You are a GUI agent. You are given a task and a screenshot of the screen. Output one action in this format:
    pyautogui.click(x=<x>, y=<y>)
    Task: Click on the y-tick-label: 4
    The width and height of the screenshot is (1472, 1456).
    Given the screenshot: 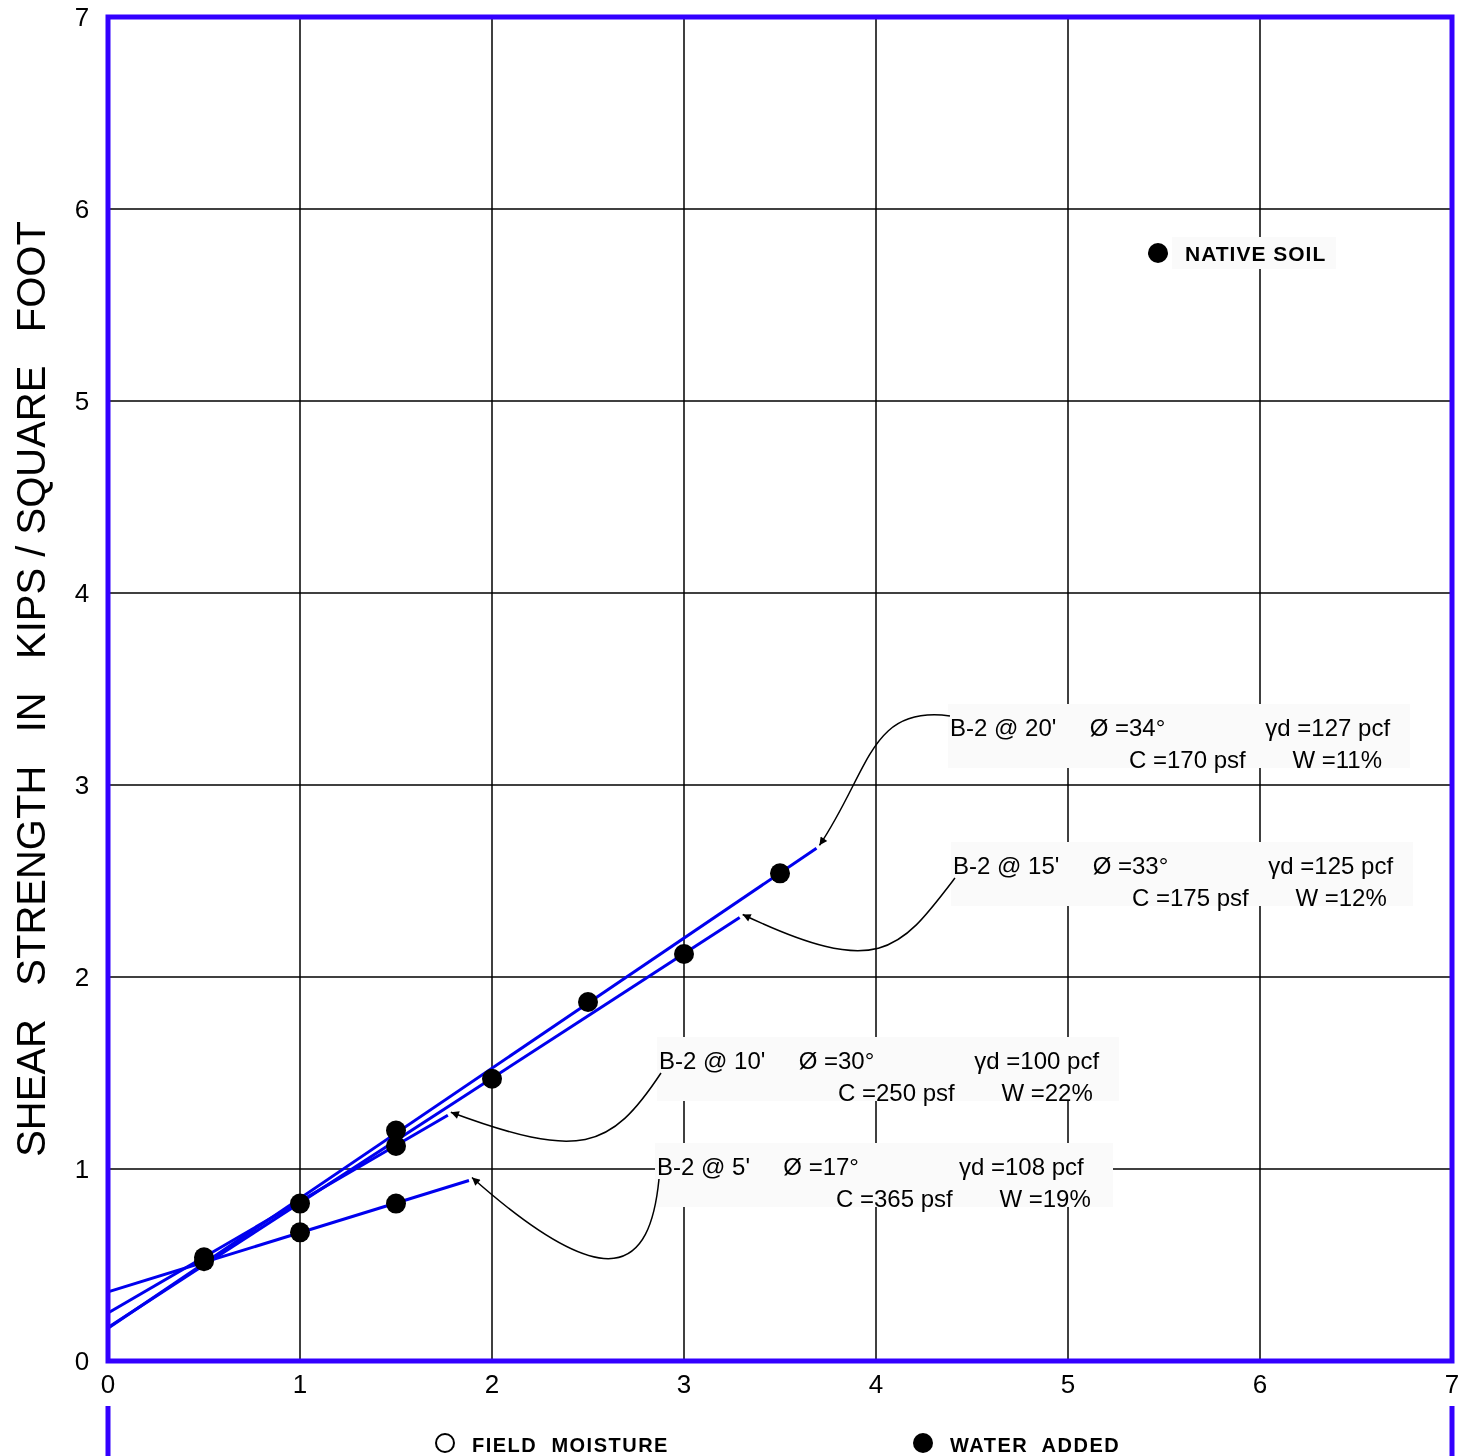 What is the action you would take?
    pyautogui.click(x=82, y=593)
    